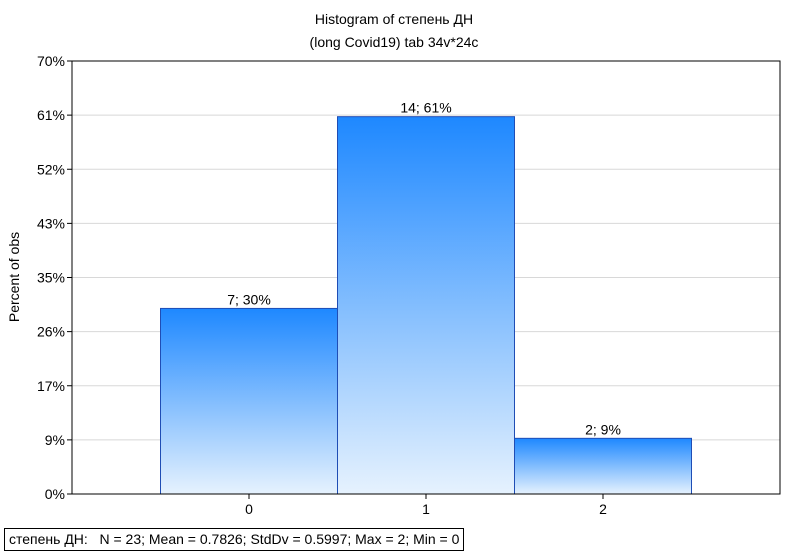  What do you see at coordinates (55, 494) in the screenshot?
I see `y-tick-label: 0%` at bounding box center [55, 494].